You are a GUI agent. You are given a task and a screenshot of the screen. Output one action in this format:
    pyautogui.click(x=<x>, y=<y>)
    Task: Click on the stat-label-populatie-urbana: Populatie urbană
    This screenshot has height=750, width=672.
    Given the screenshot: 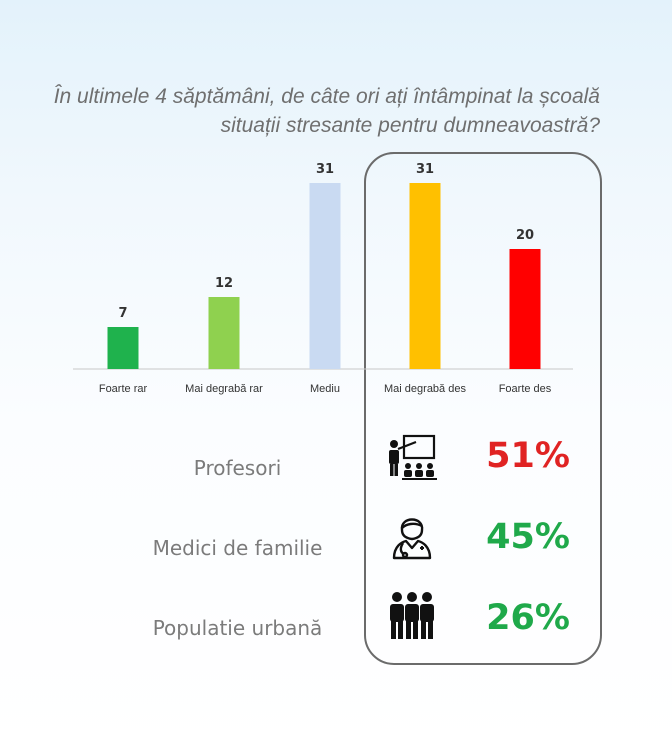 What is the action you would take?
    pyautogui.click(x=237, y=628)
    